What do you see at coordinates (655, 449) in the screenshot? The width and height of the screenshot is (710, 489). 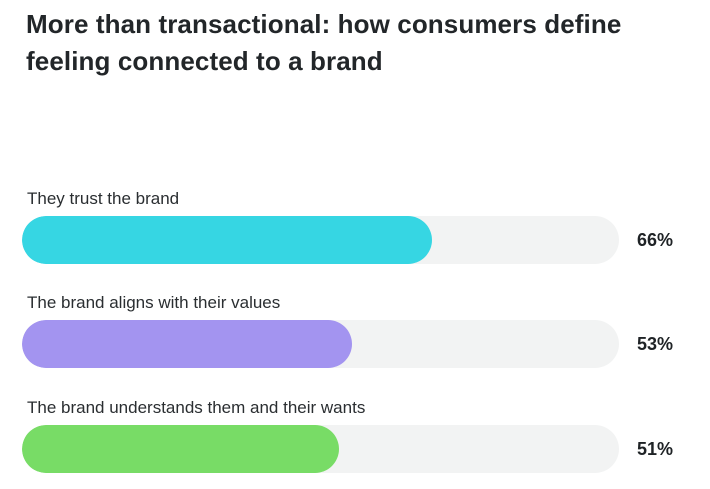 I see `value-label: 51%` at bounding box center [655, 449].